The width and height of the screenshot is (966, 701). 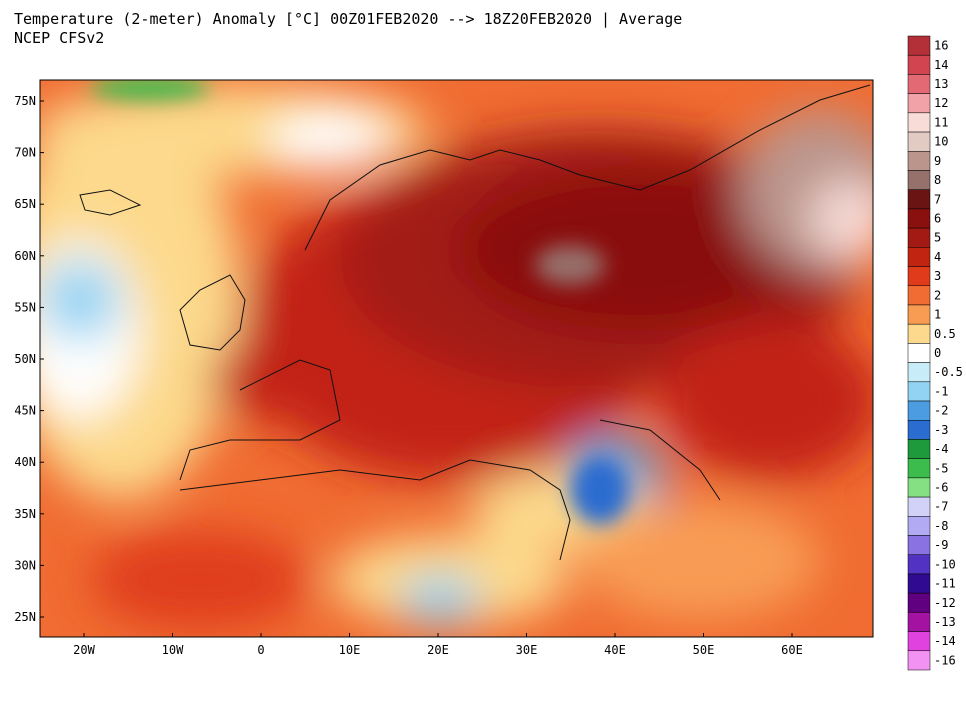 What do you see at coordinates (937, 219) in the screenshot?
I see `colorbar-label: 6` at bounding box center [937, 219].